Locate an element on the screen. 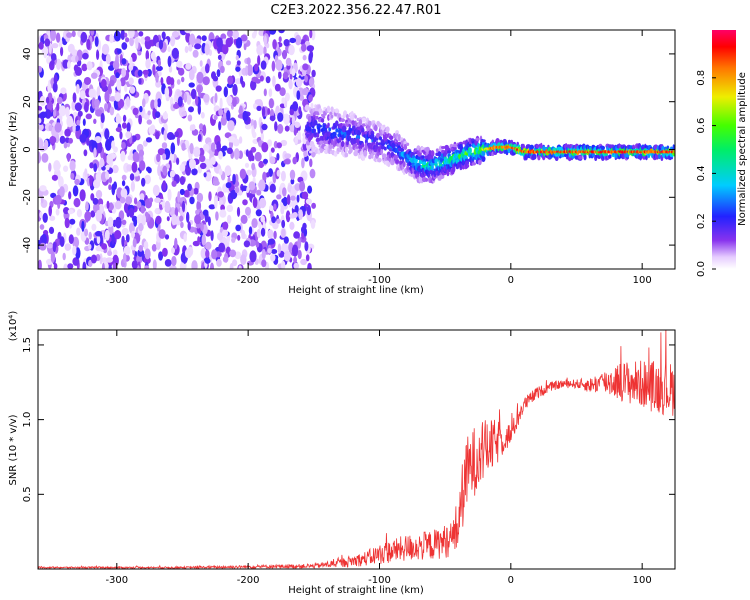  x-tick-label: -300 is located at coordinates (116, 280).